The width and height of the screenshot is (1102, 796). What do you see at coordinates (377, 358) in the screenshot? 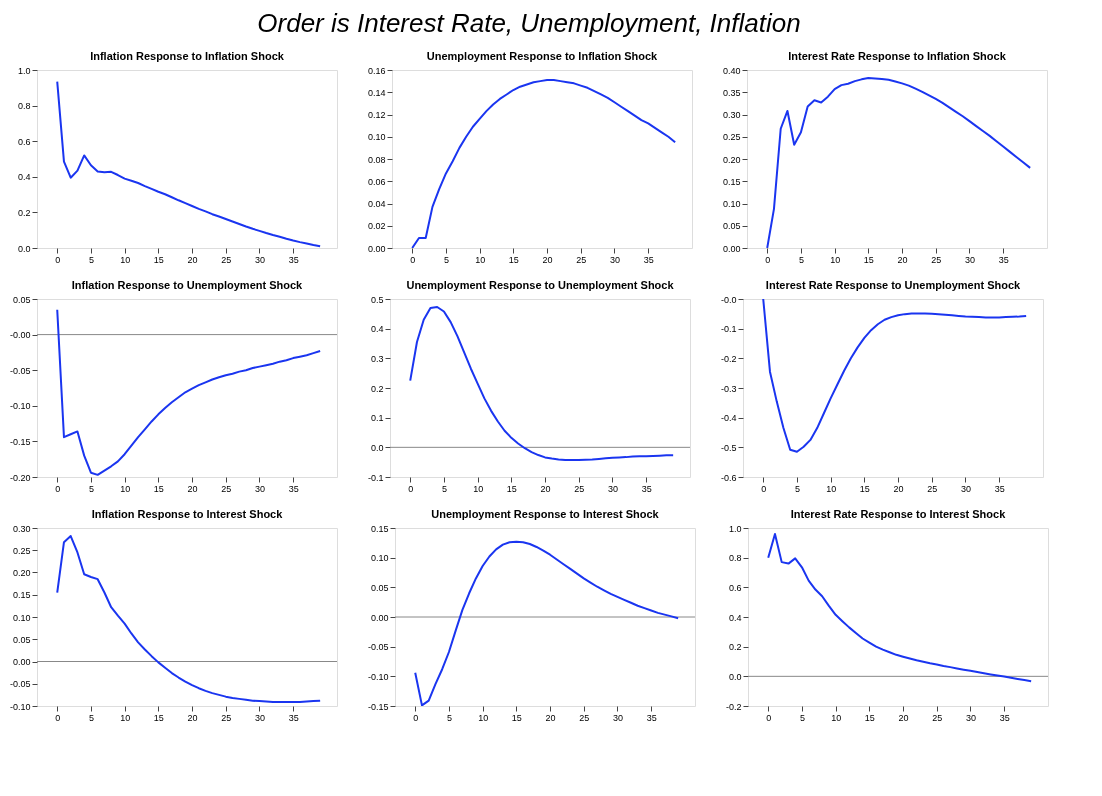
I see `y-tick-label: 0.3` at bounding box center [377, 358].